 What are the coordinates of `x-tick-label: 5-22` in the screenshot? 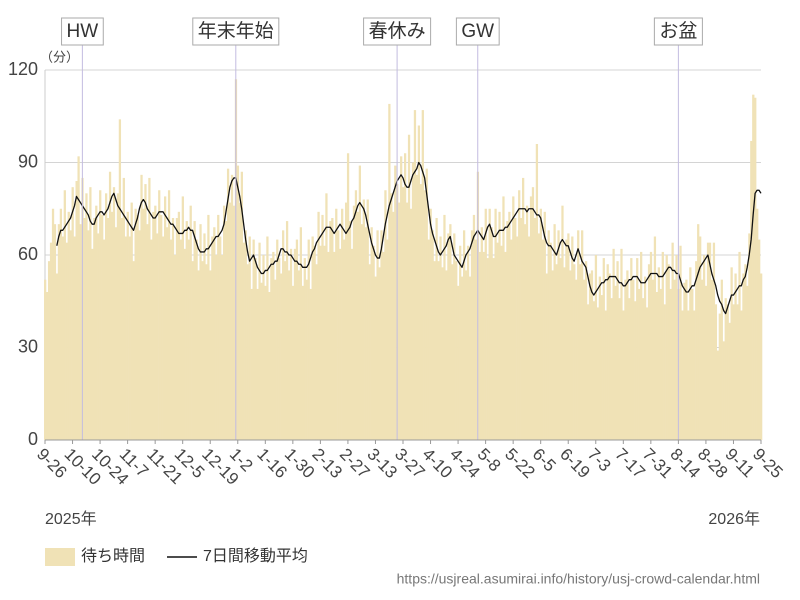 It's located at (519, 463).